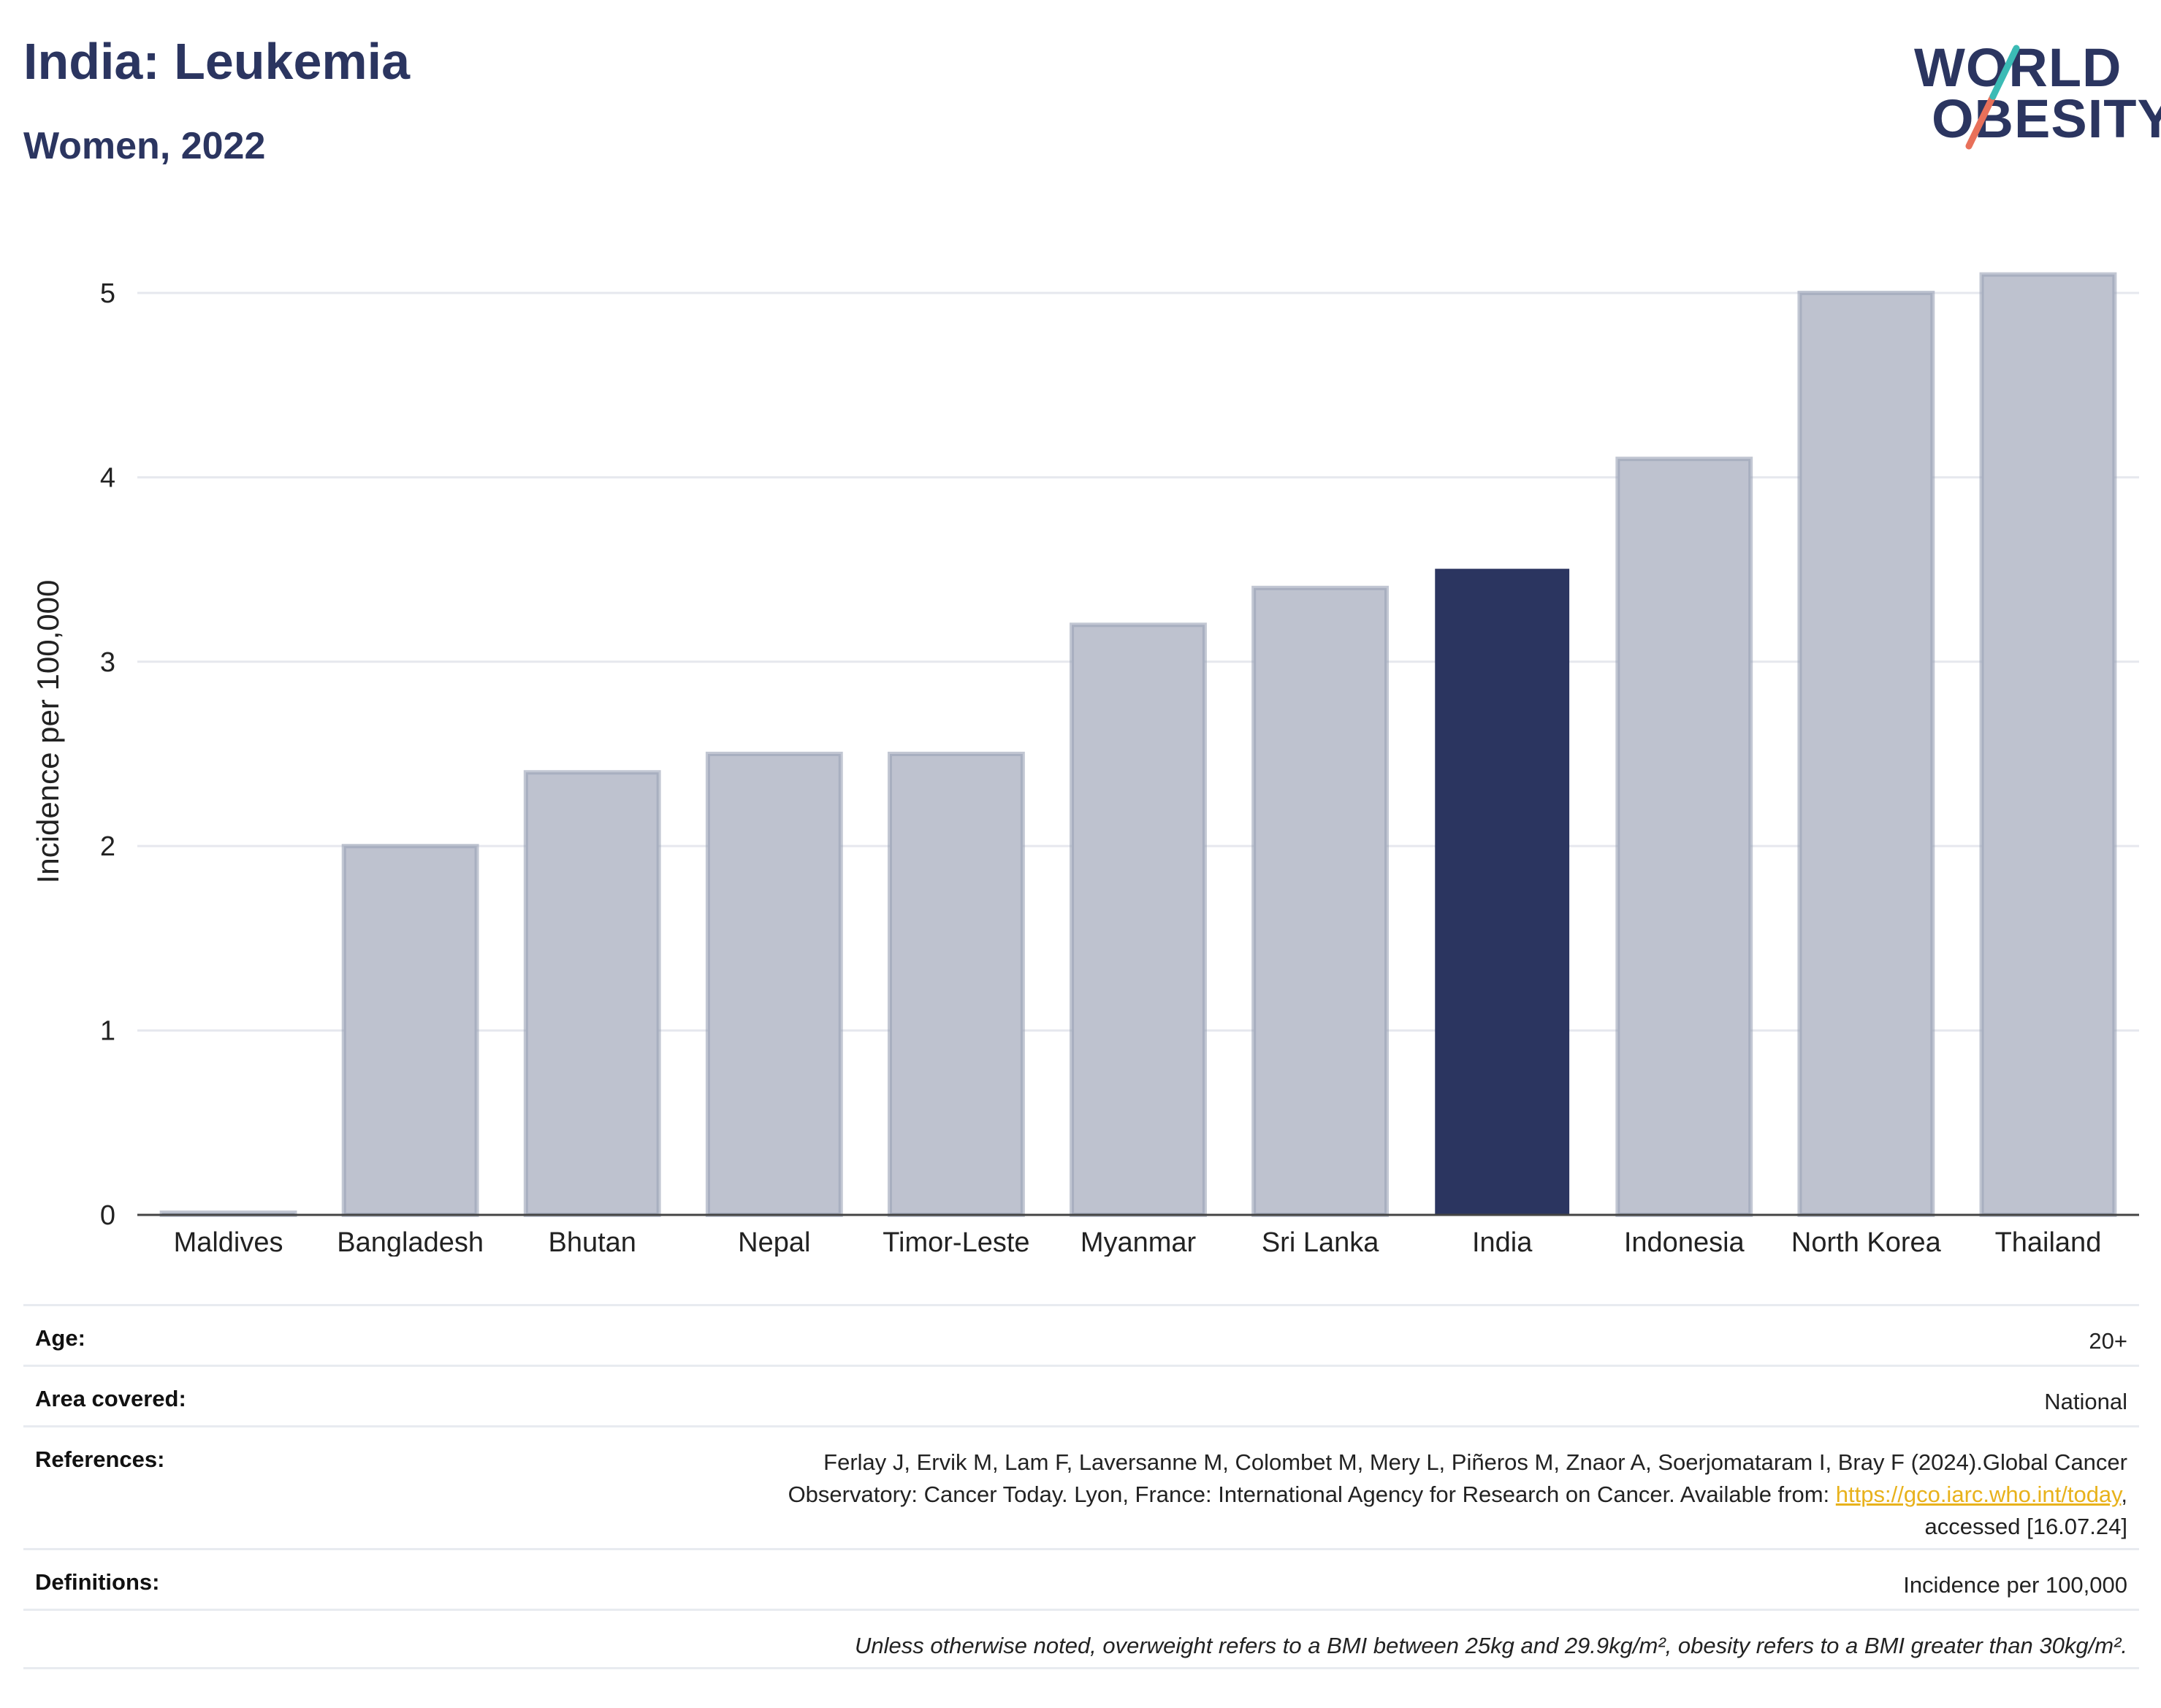  Describe the element at coordinates (48, 732) in the screenshot. I see `y-axis-label: Incidence per 100,000` at that location.